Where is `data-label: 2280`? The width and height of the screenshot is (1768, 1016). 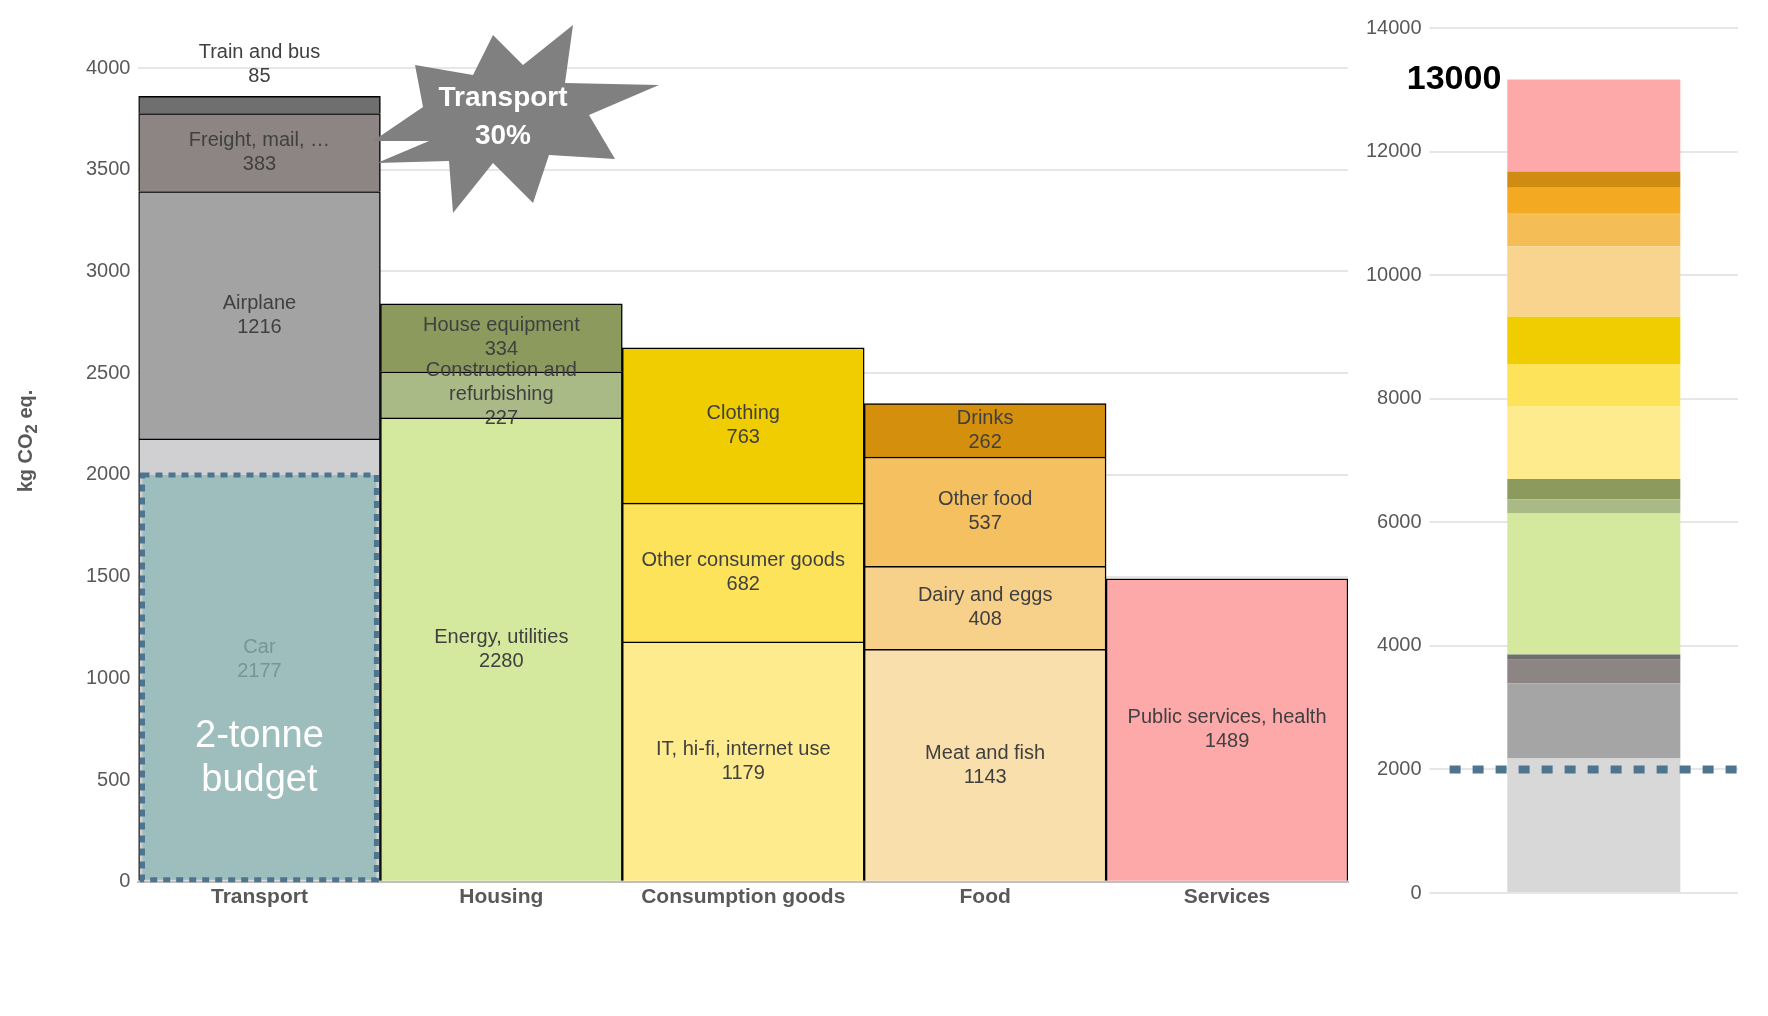
data-label: 2280 is located at coordinates (501, 659).